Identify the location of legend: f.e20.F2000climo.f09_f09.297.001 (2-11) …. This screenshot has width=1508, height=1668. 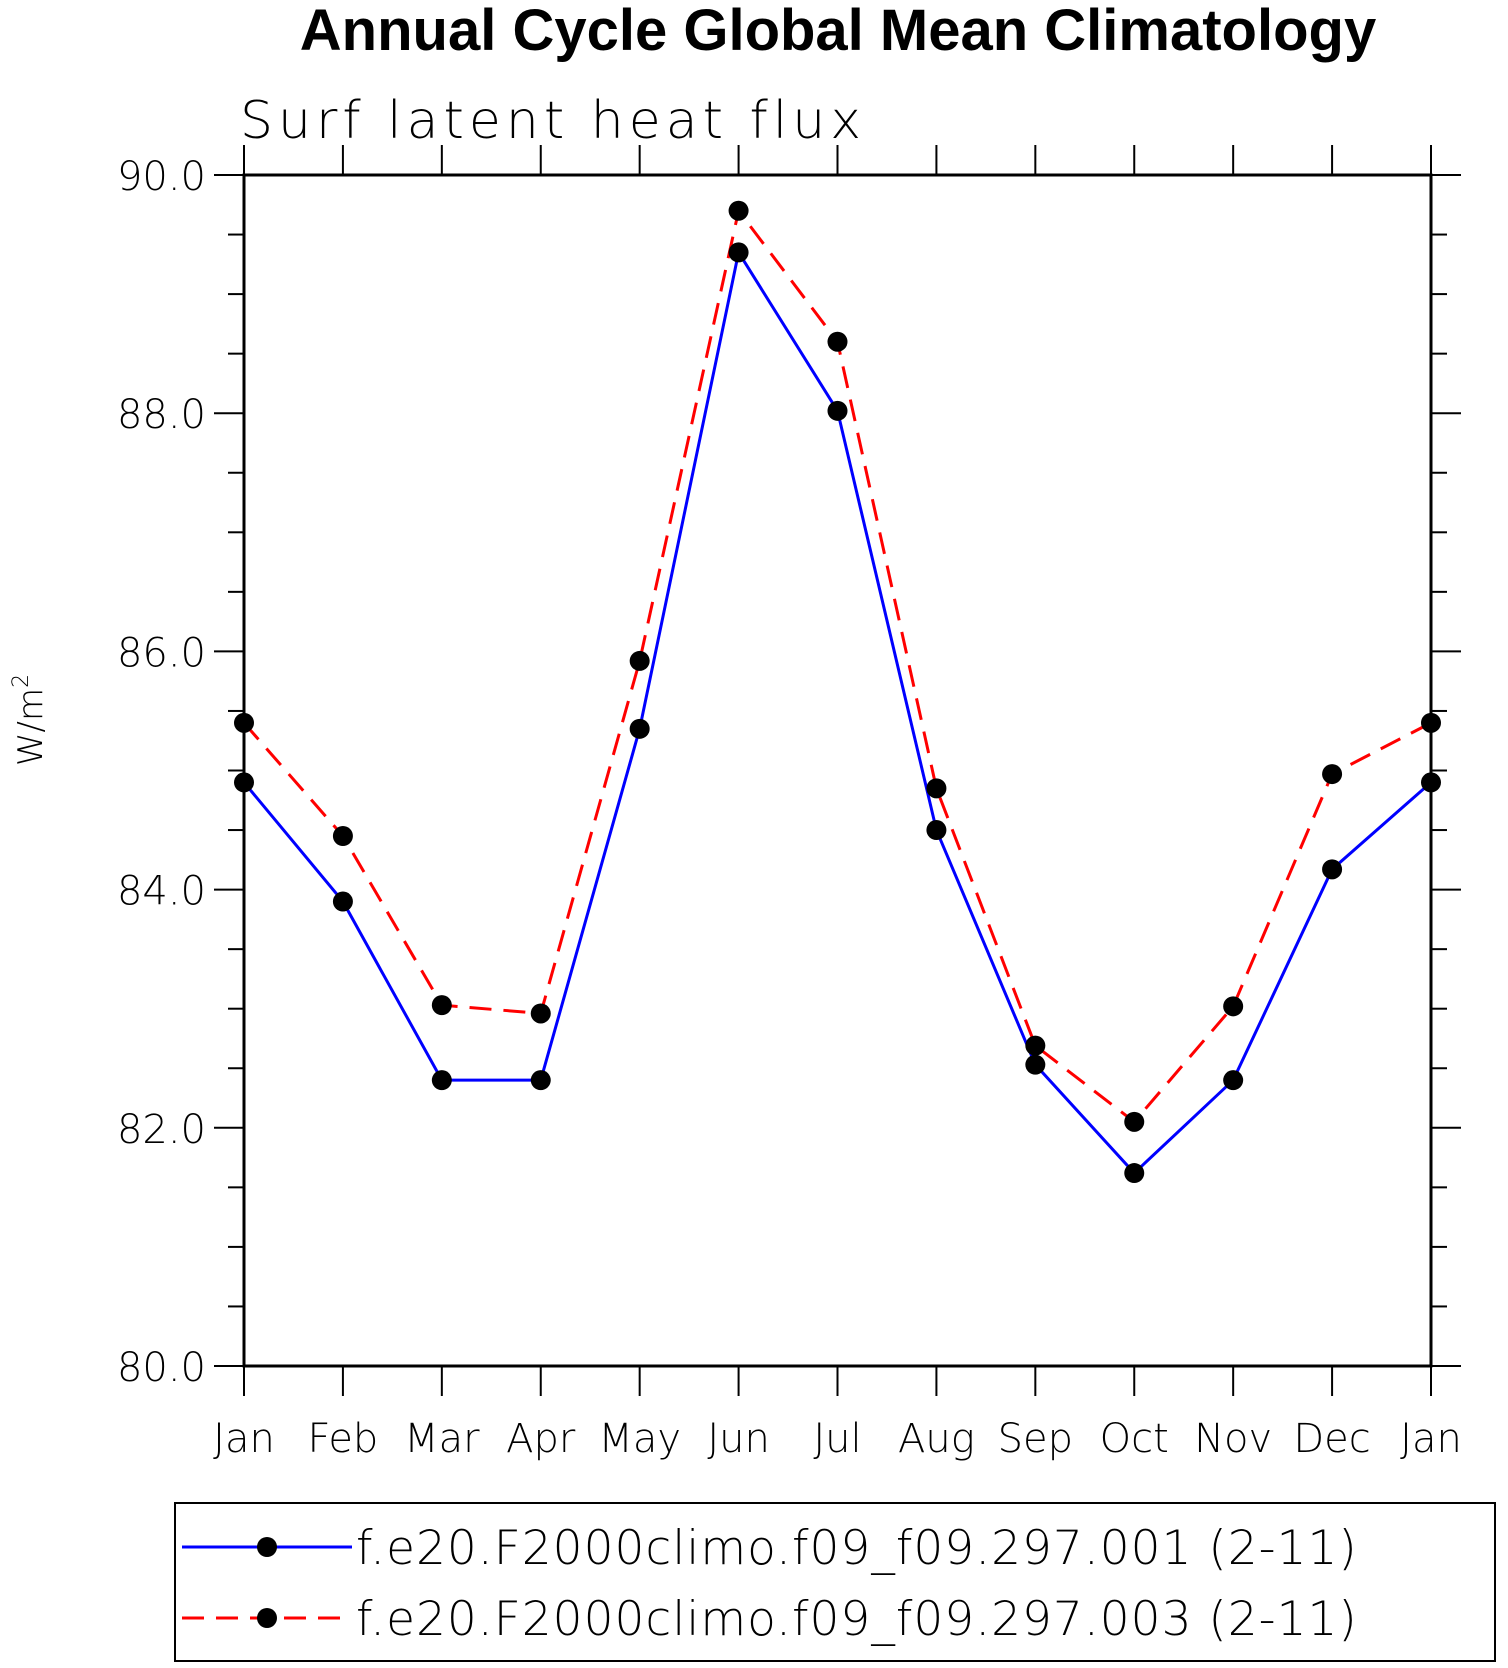
(835, 1582).